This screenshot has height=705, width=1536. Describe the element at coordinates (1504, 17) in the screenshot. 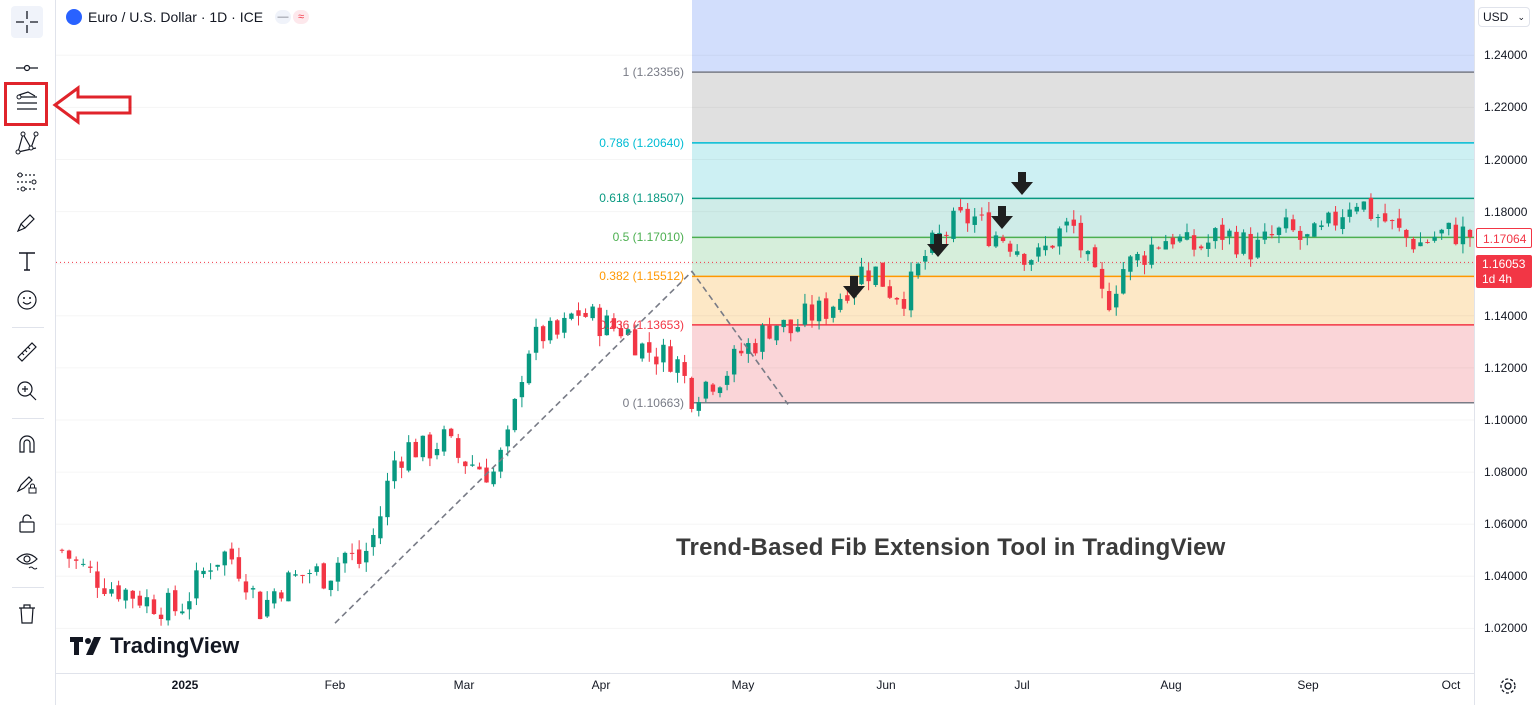

I see `currency-select: USD ⌄` at that location.